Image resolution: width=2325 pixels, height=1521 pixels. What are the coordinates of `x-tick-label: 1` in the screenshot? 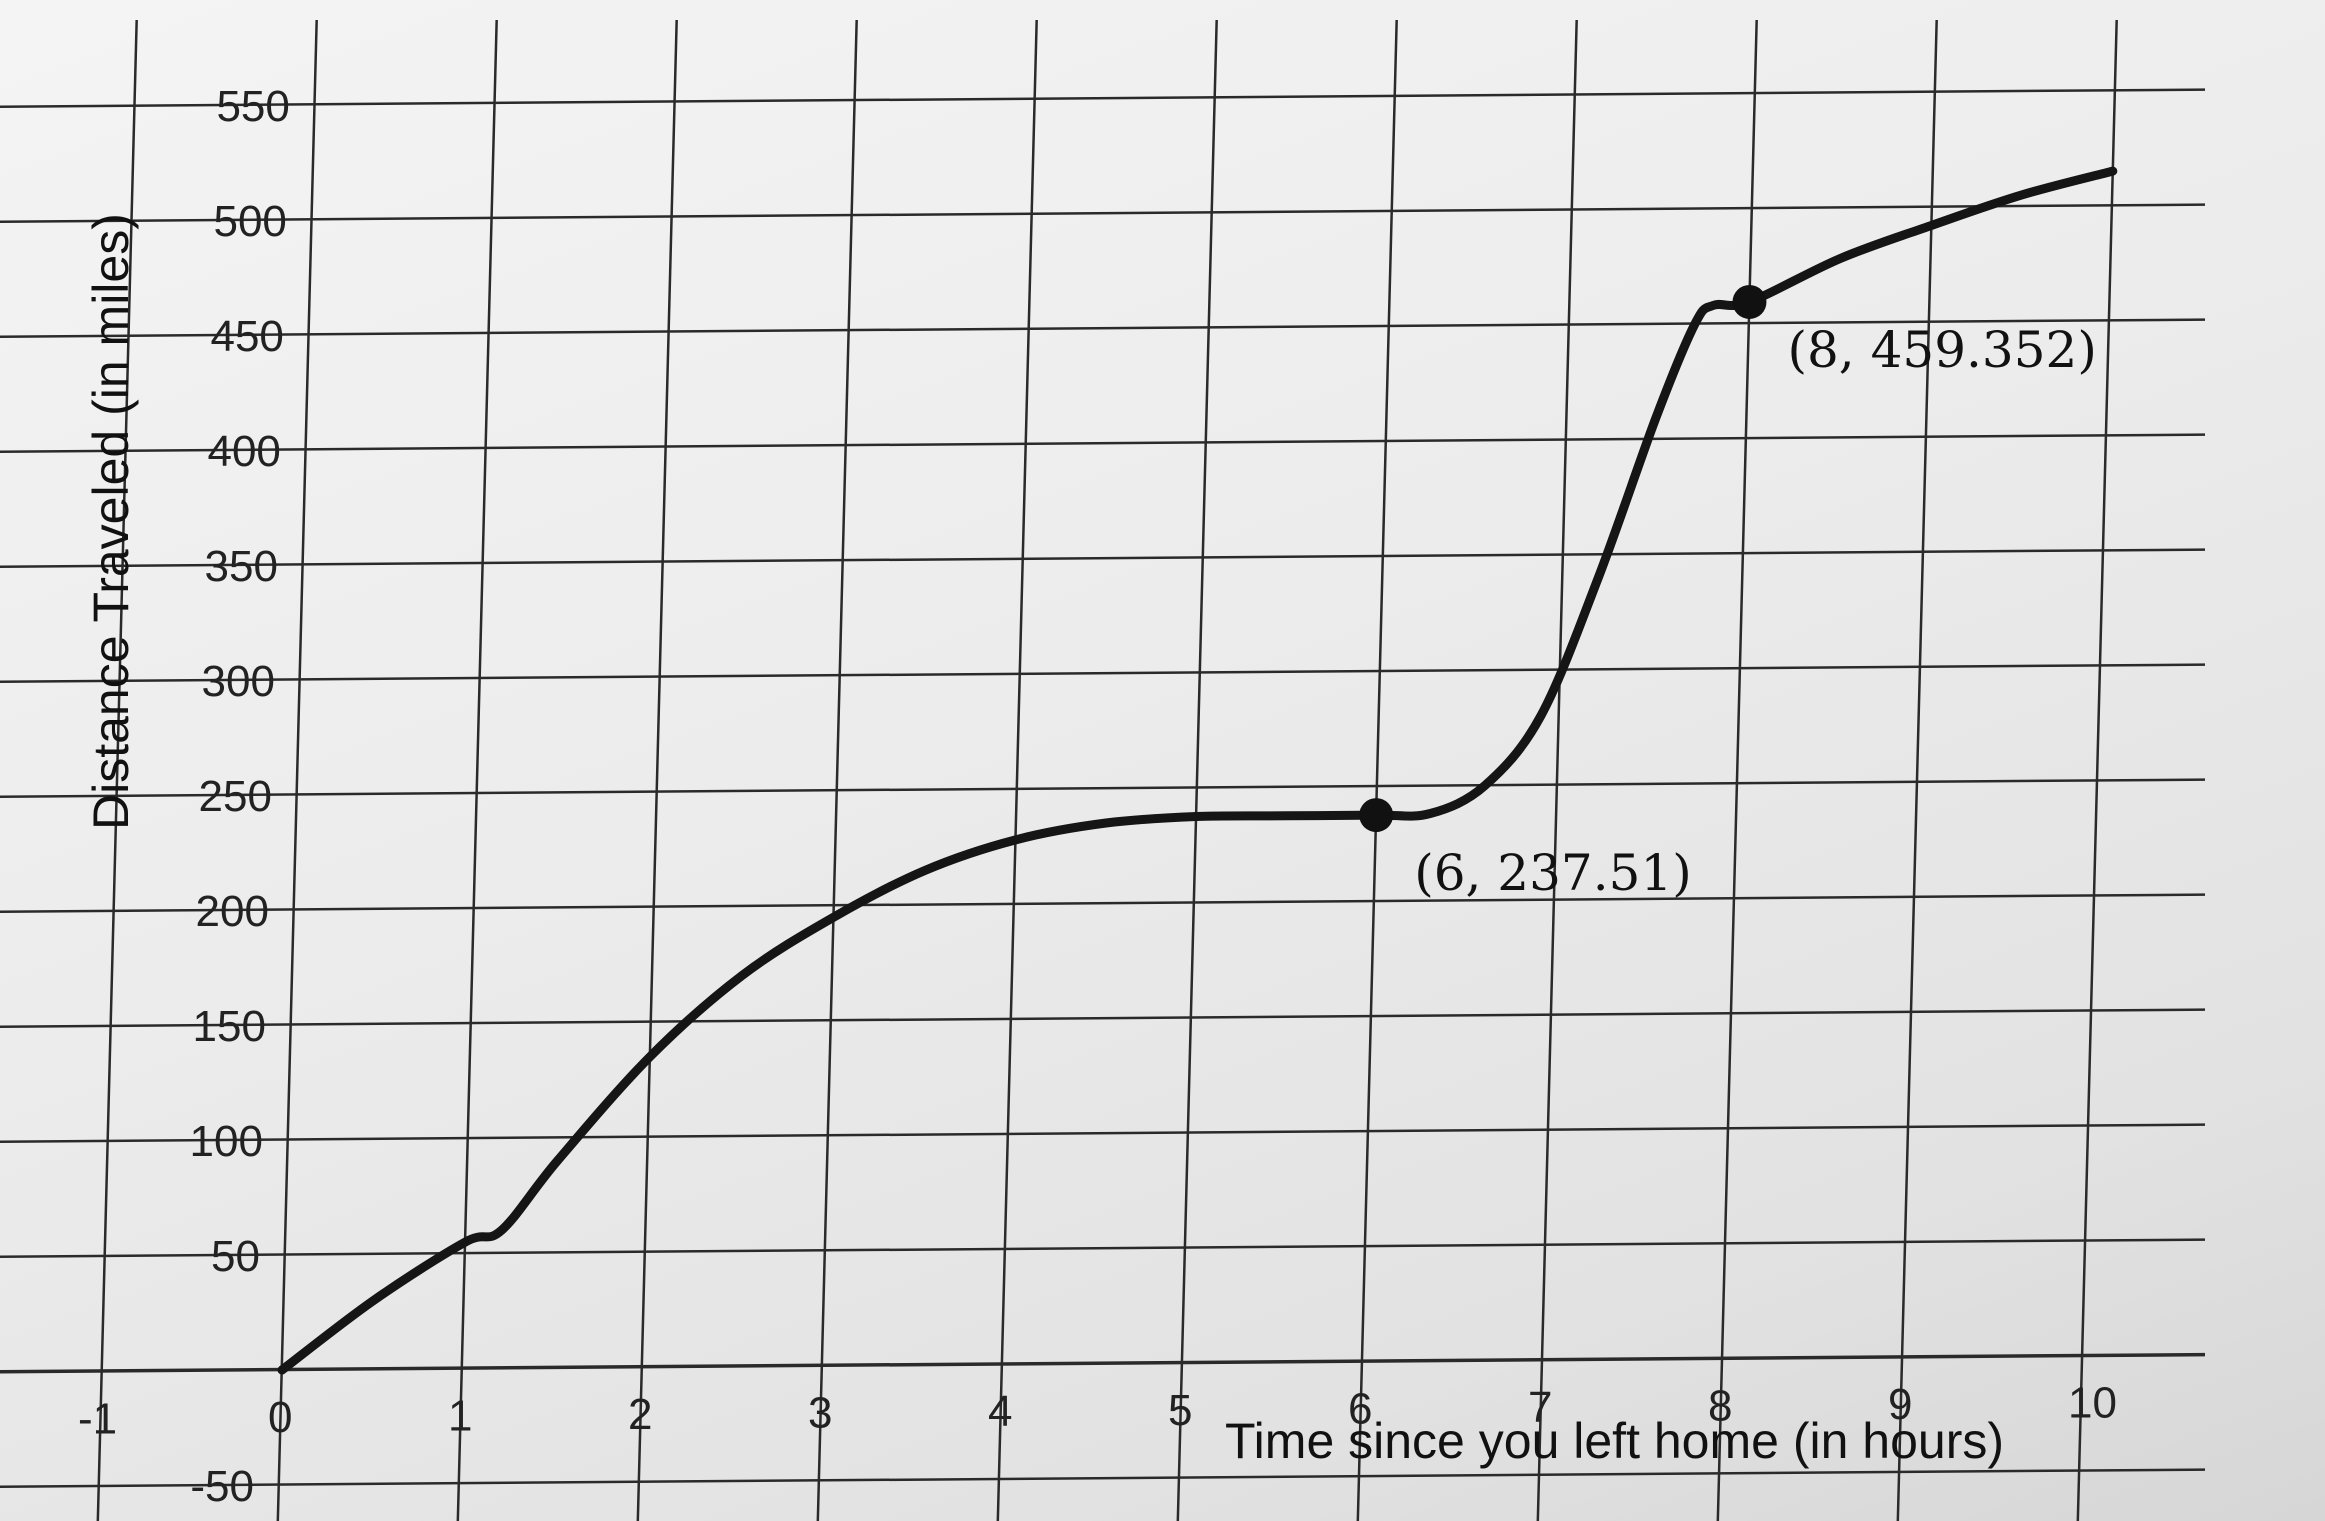 It's located at (460, 1416).